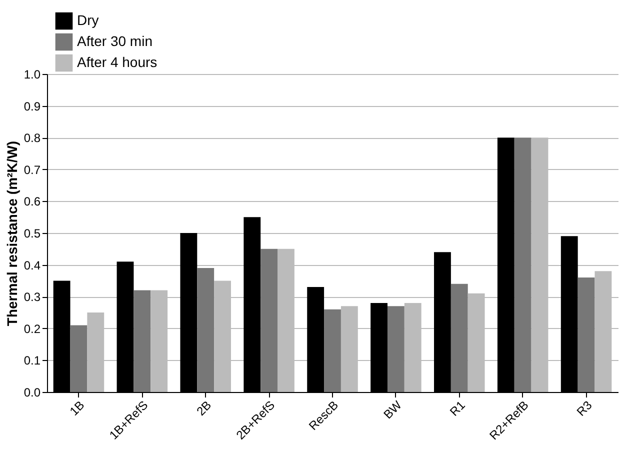 The height and width of the screenshot is (452, 633). What do you see at coordinates (32, 75) in the screenshot?
I see `y-tick-label: 1.0` at bounding box center [32, 75].